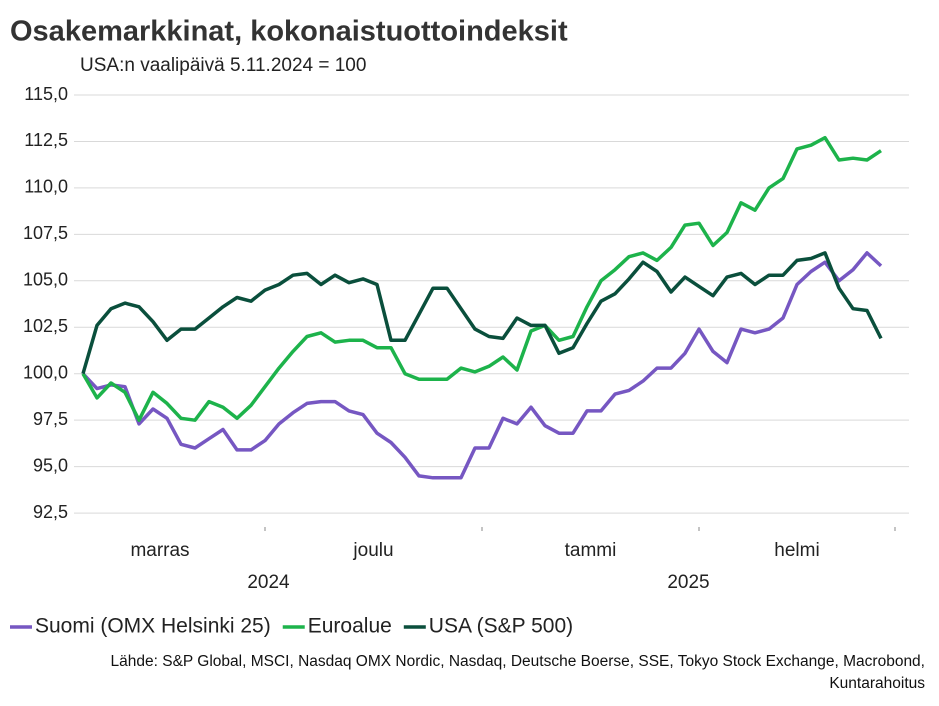 The image size is (939, 706). What do you see at coordinates (289, 32) in the screenshot?
I see `chart-title: Osakemarkkinat, kokonaistuottoindeksit` at bounding box center [289, 32].